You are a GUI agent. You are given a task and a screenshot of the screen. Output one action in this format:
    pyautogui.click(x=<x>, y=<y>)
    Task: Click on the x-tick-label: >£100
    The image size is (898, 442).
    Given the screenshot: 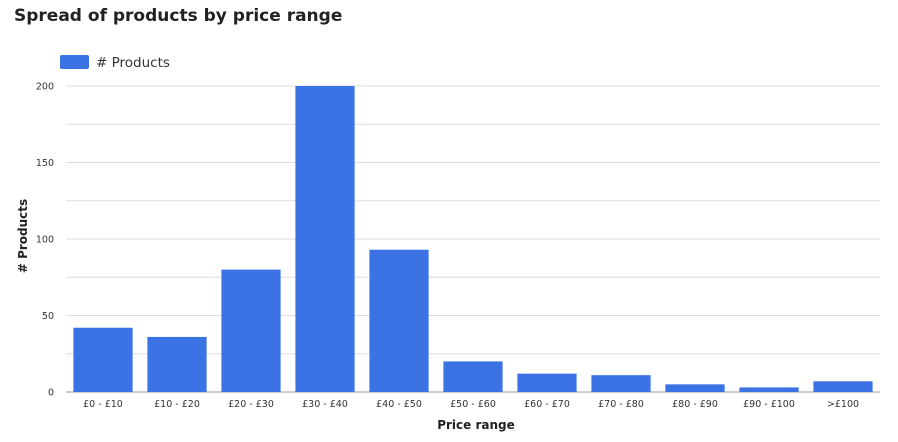 What is the action you would take?
    pyautogui.click(x=843, y=404)
    